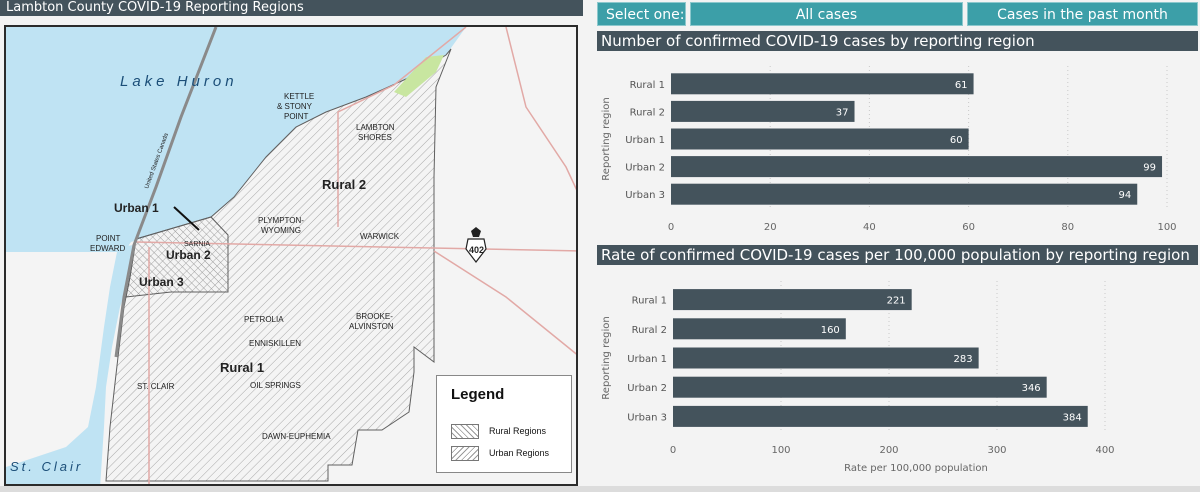 The height and width of the screenshot is (492, 1200). Describe the element at coordinates (1149, 168) in the screenshot. I see `data-label: 99` at that location.